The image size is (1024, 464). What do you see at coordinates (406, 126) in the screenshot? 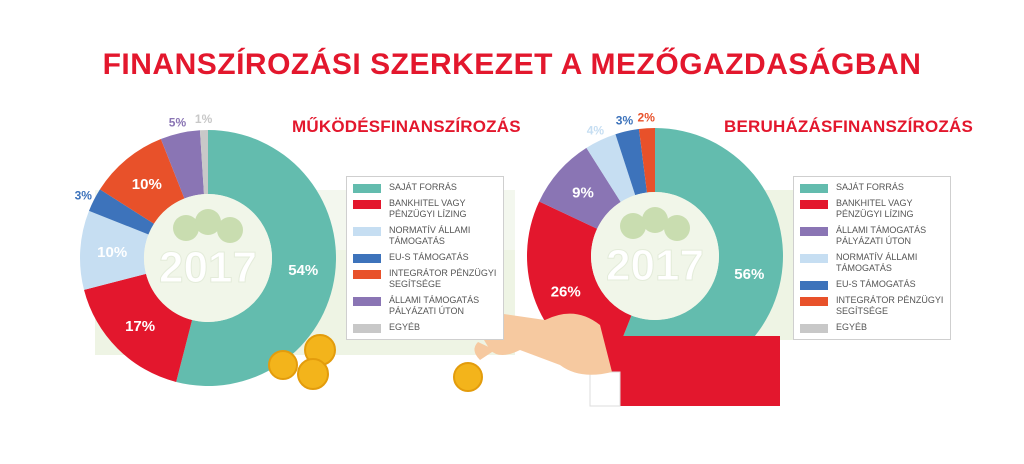
I see `chart-title-mukodes: MŰKÖDÉSFINANSZÍROZÁS` at bounding box center [406, 126].